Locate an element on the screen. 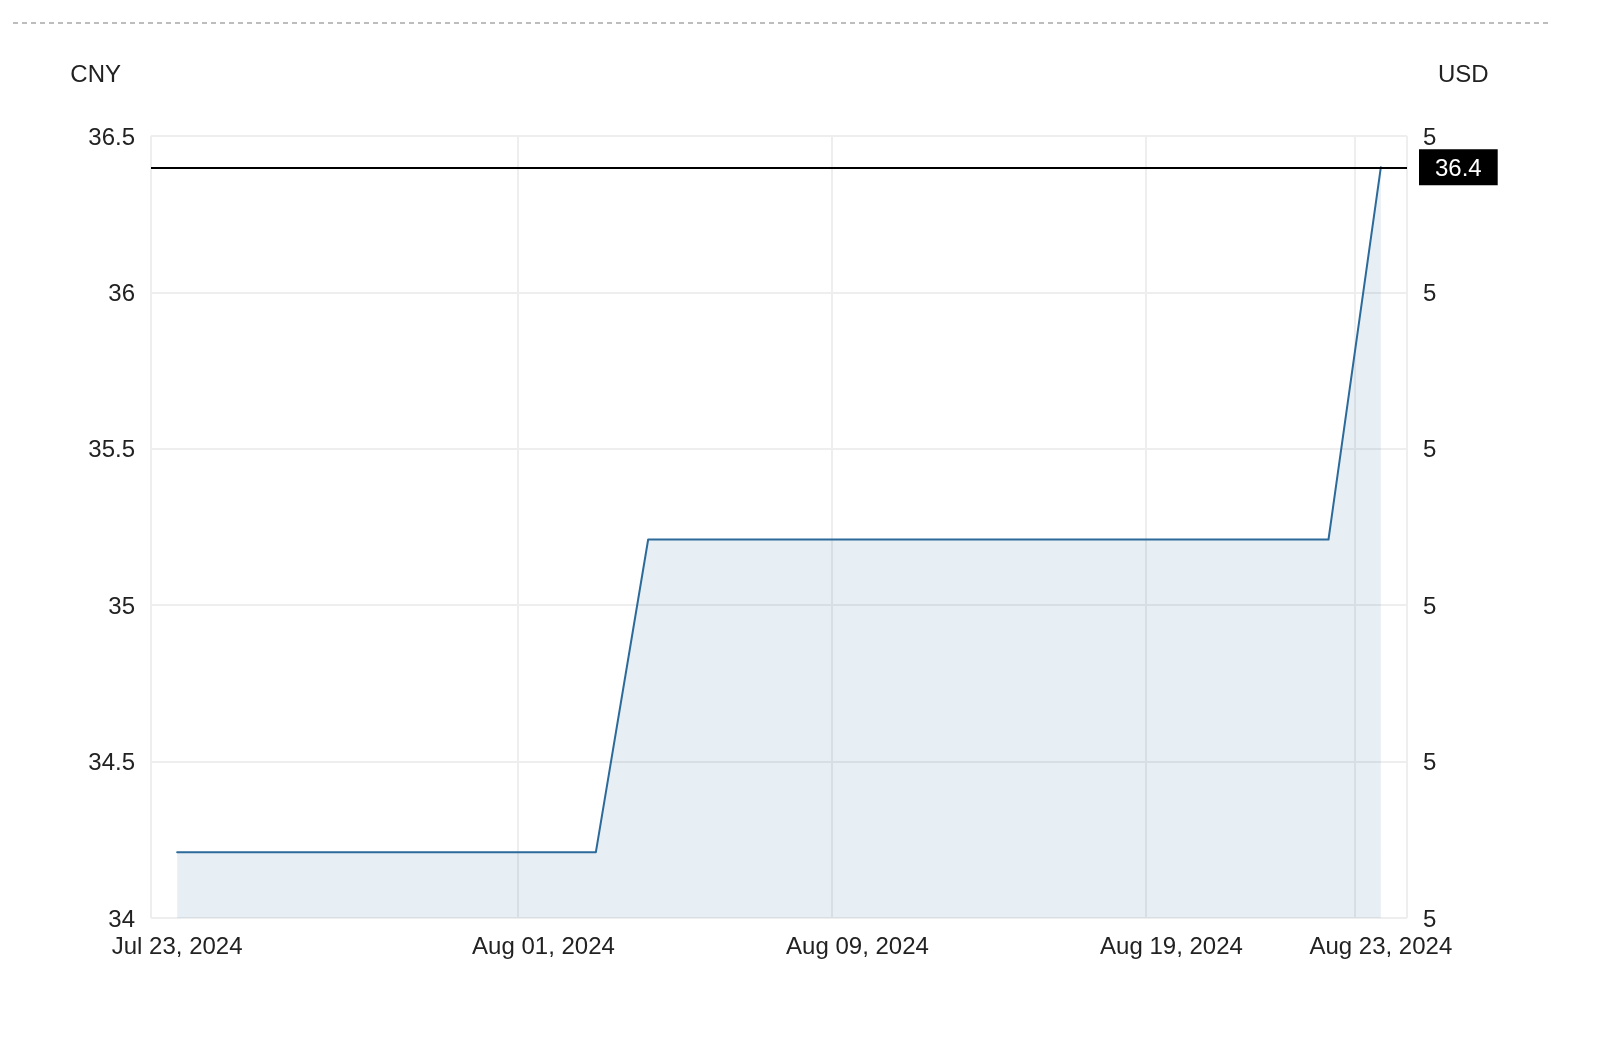 The width and height of the screenshot is (1624, 1060). y-tick-label: 34 is located at coordinates (121, 918).